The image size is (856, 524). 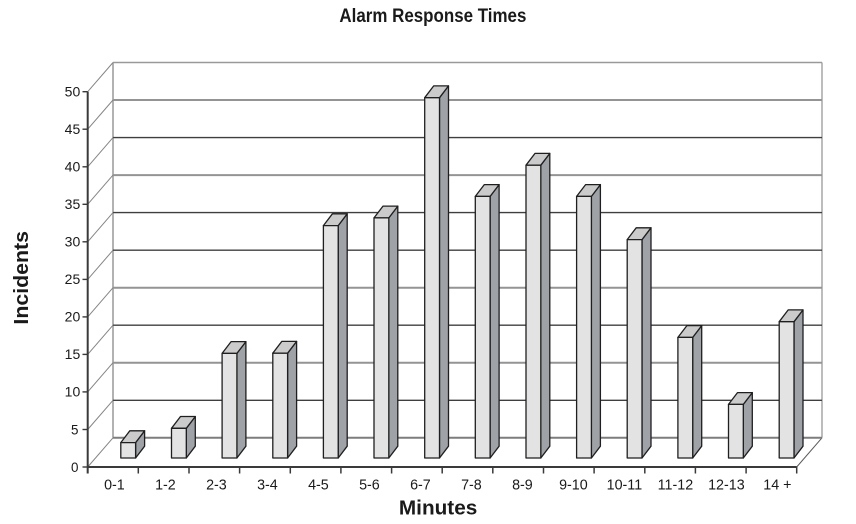 I want to click on svg-text: 7-8, so click(x=471, y=485).